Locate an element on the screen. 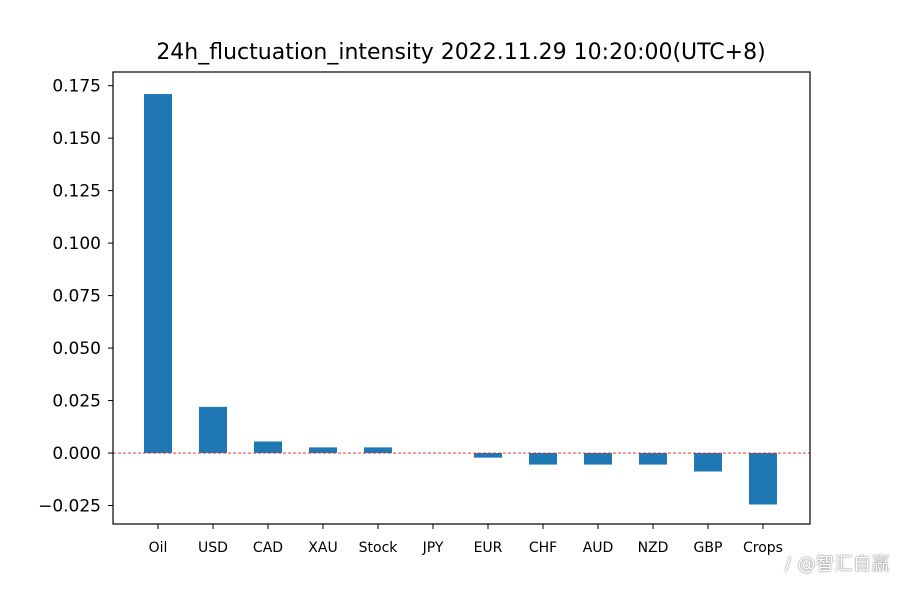  y-tick-label: 0.175 is located at coordinates (76, 87).